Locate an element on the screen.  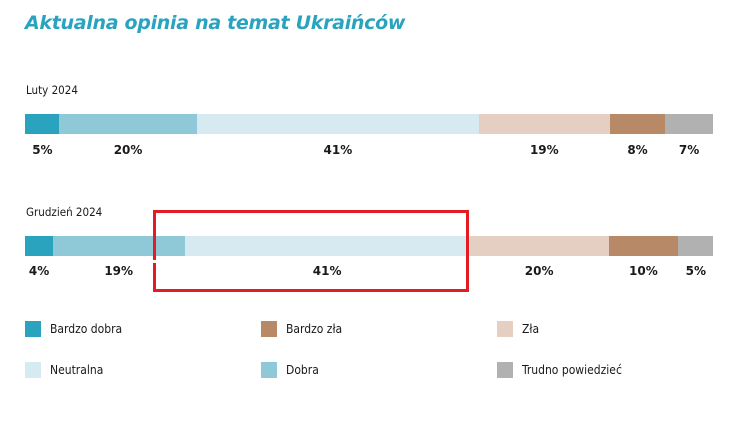
period-label: Luty 2024 is located at coordinates (52, 90).